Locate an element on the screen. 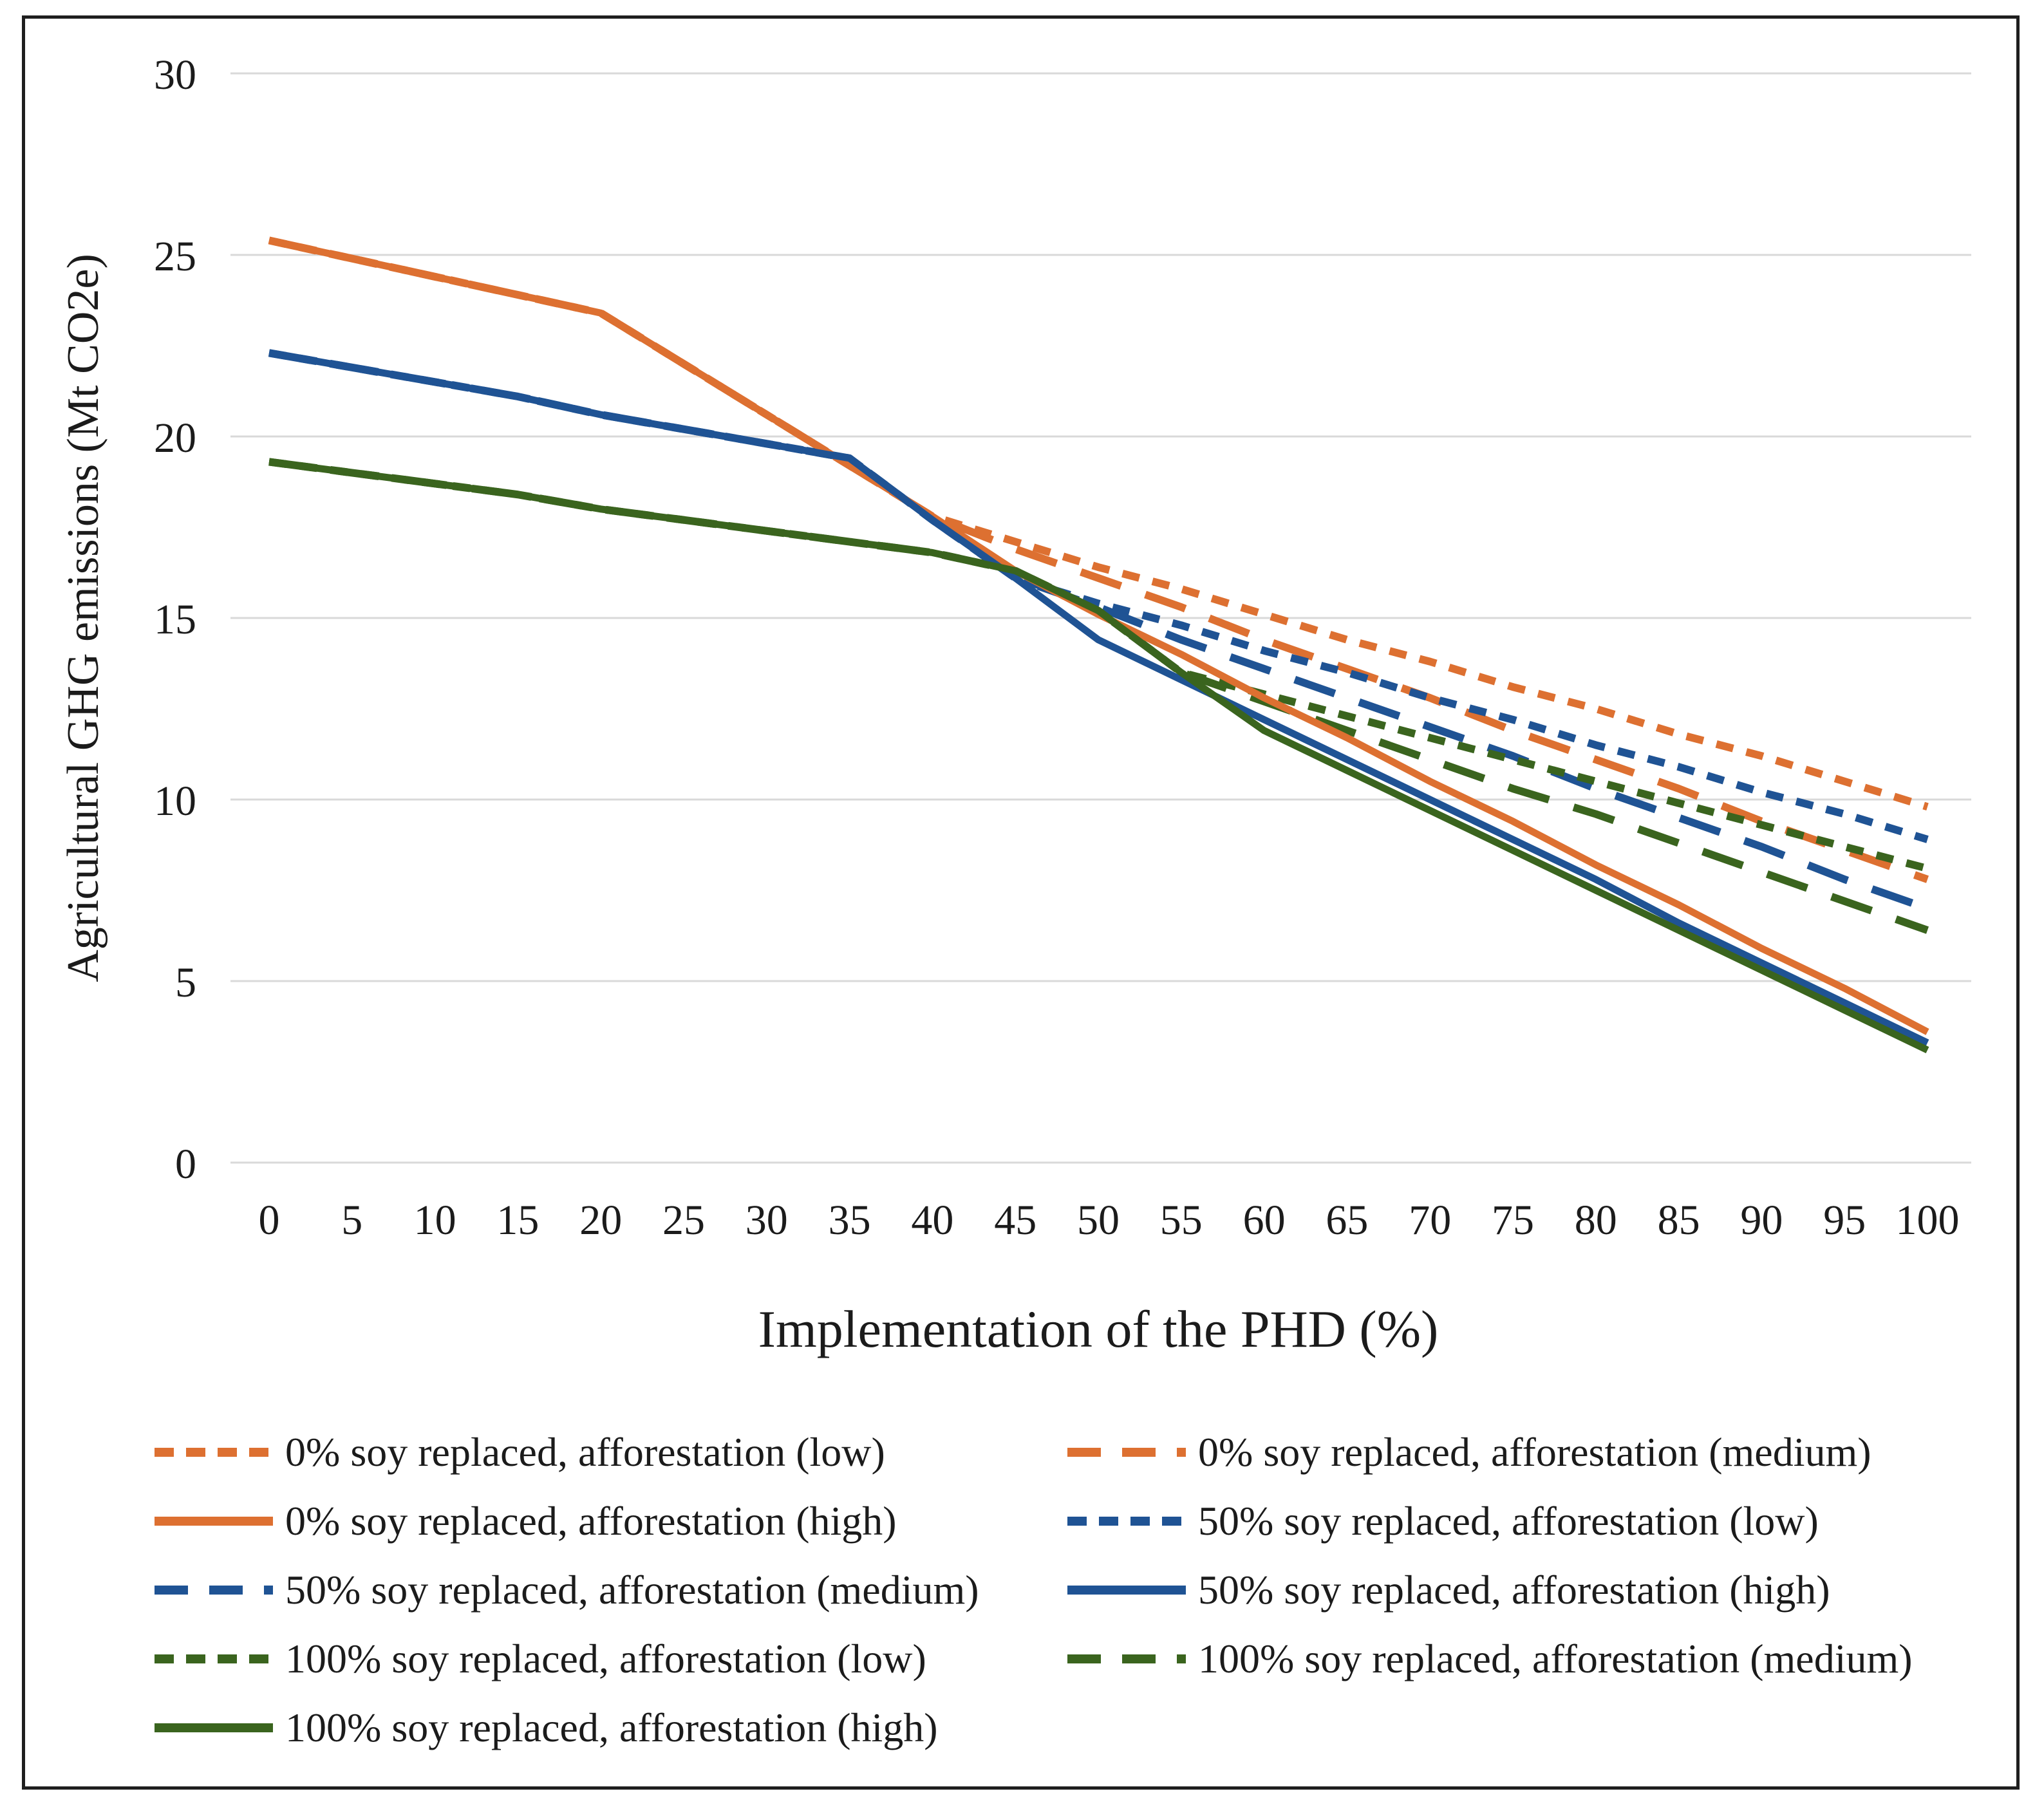 The width and height of the screenshot is (2044, 1816). legend-label: 50% soy replaced, afforestation (high) is located at coordinates (1514, 1589).